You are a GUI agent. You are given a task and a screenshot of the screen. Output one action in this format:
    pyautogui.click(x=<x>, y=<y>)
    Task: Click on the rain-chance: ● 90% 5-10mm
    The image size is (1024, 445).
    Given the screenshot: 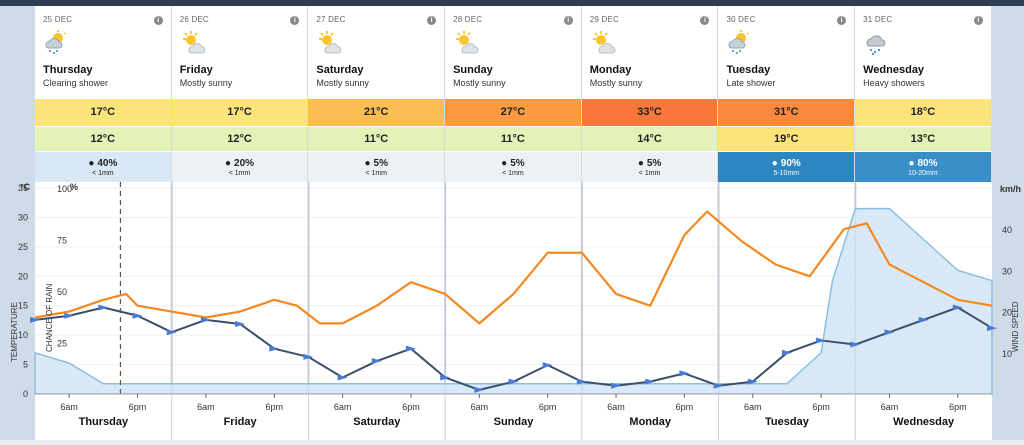 What is the action you would take?
    pyautogui.click(x=786, y=166)
    